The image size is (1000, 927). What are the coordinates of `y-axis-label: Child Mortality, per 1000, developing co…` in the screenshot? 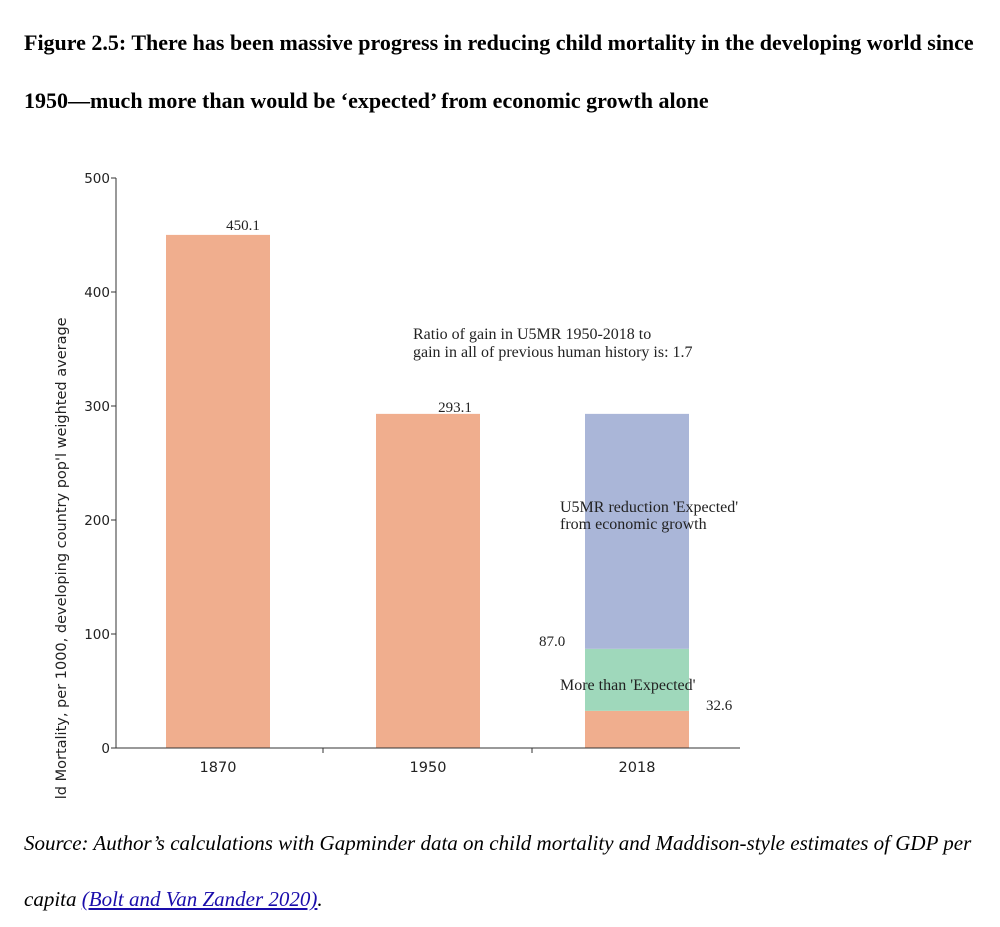 It's located at (62, 558).